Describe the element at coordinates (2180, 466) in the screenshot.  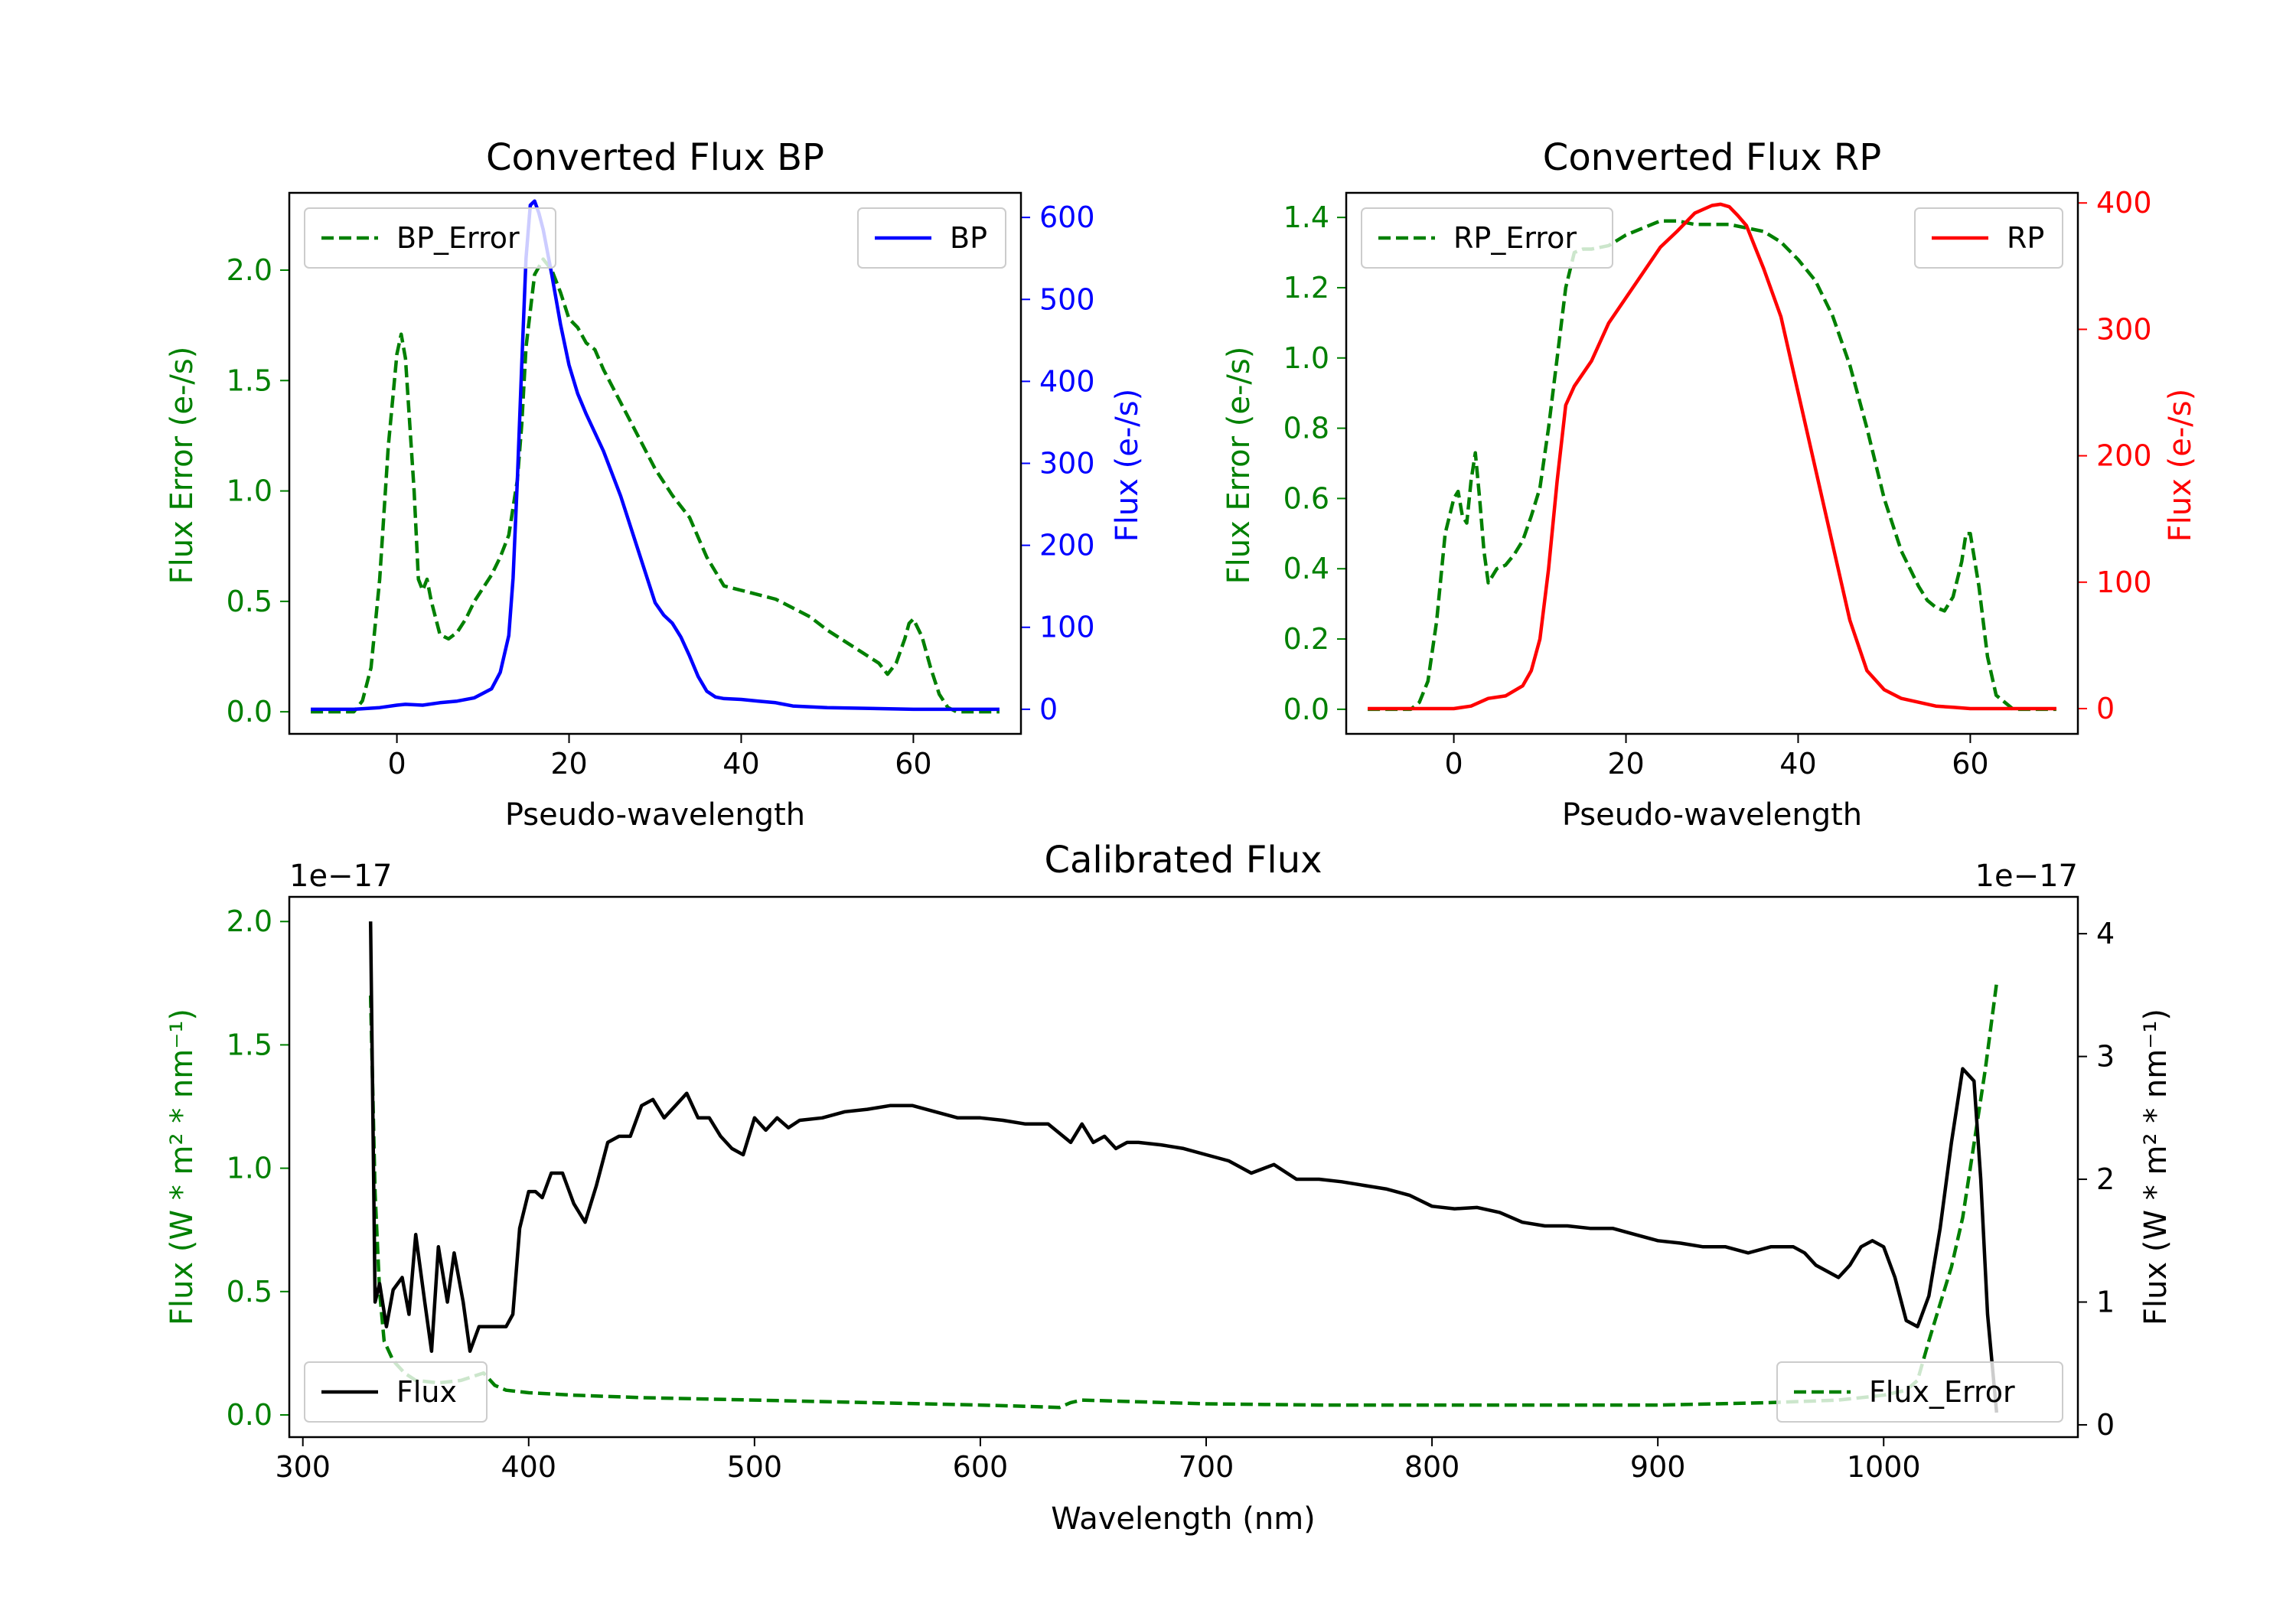
I see `rp-ylabel-right: Flux (e-/s)` at that location.